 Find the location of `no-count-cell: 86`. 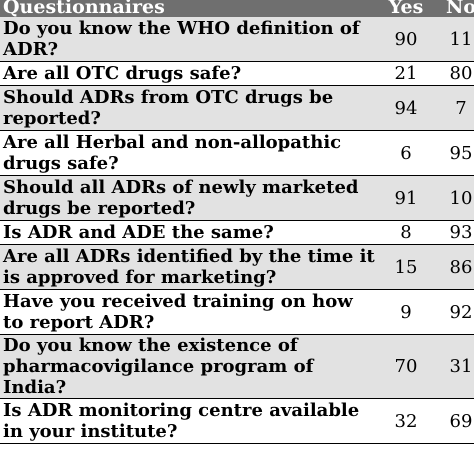

no-count-cell: 86 is located at coordinates (453, 267).